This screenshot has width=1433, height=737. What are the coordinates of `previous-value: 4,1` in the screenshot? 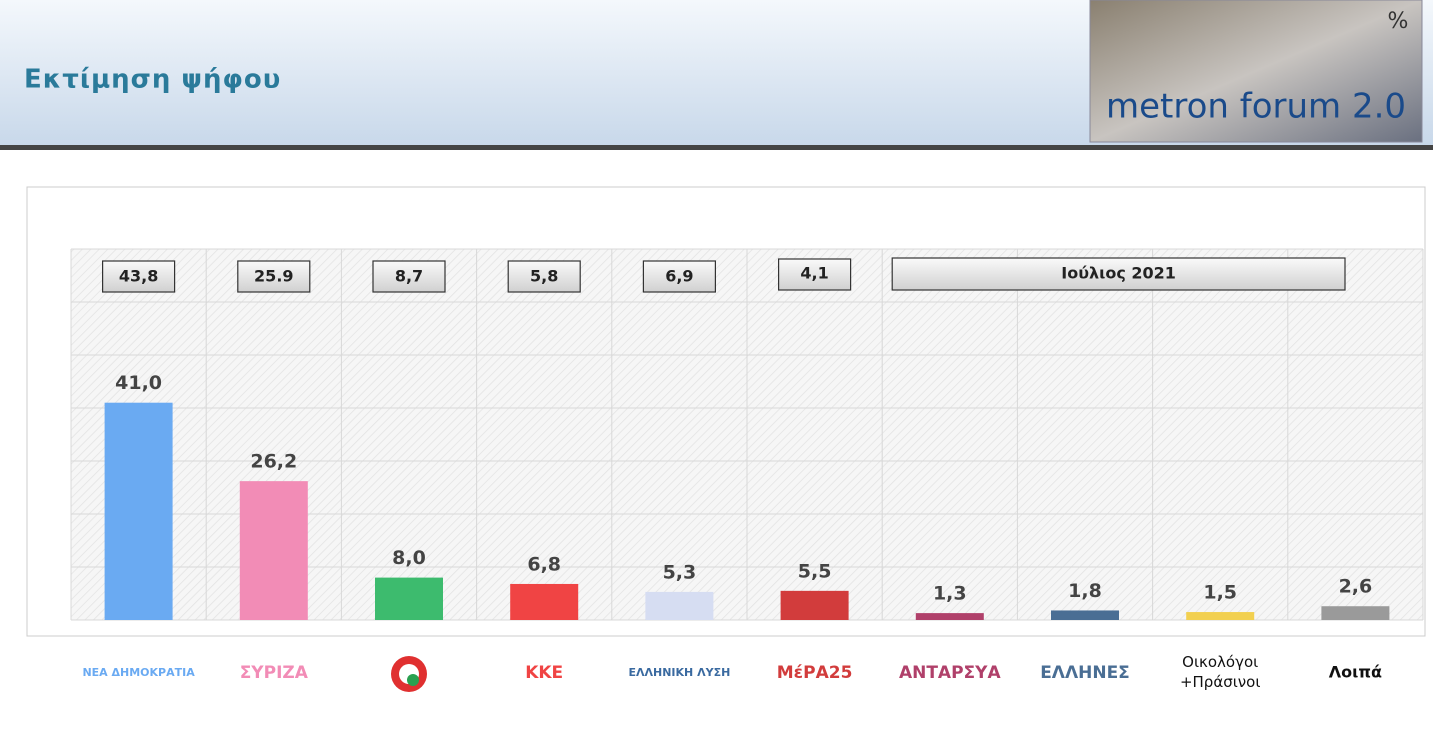 It's located at (814, 273).